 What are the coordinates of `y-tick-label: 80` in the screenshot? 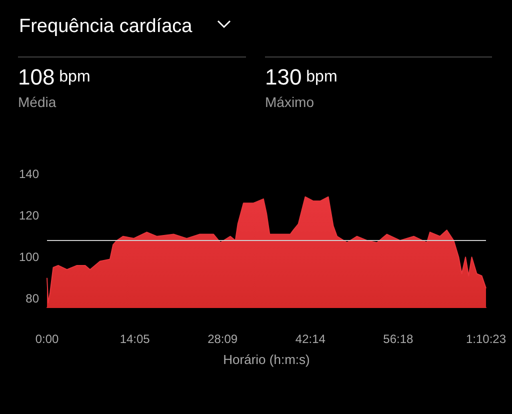 It's located at (33, 299).